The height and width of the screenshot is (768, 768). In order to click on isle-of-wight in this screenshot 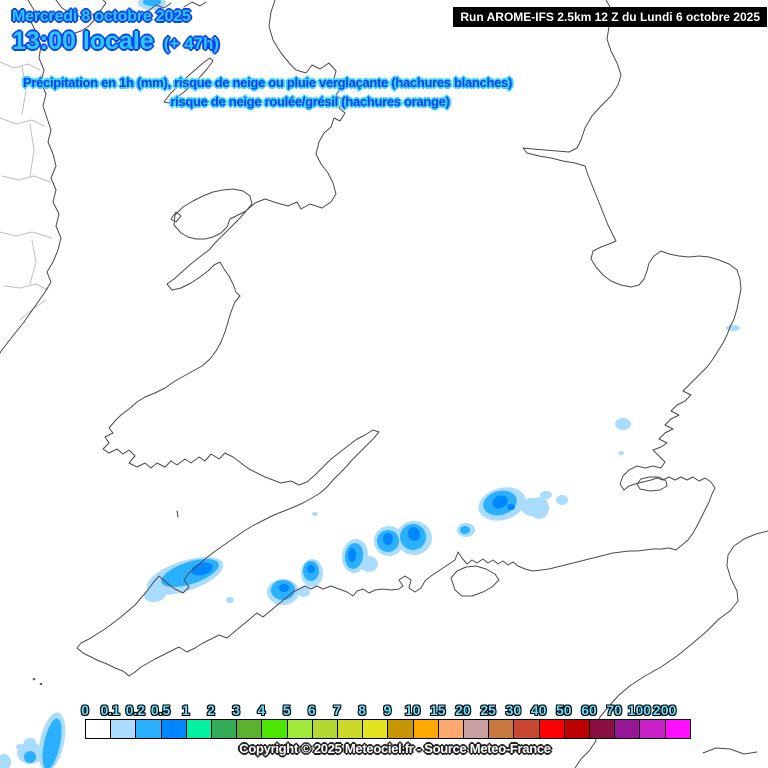, I will do `click(475, 581)`.